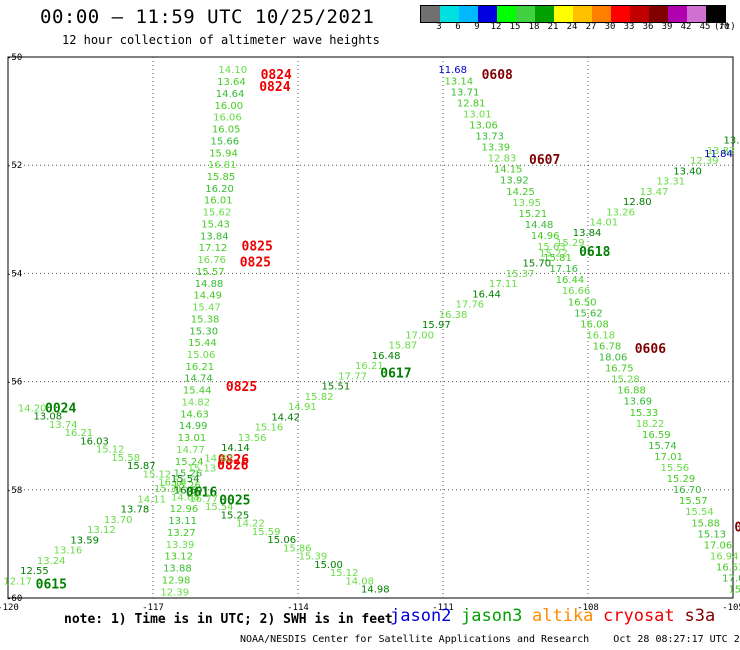  What do you see at coordinates (252, 438) in the screenshot?
I see `wave-height-value: 13.56` at bounding box center [252, 438].